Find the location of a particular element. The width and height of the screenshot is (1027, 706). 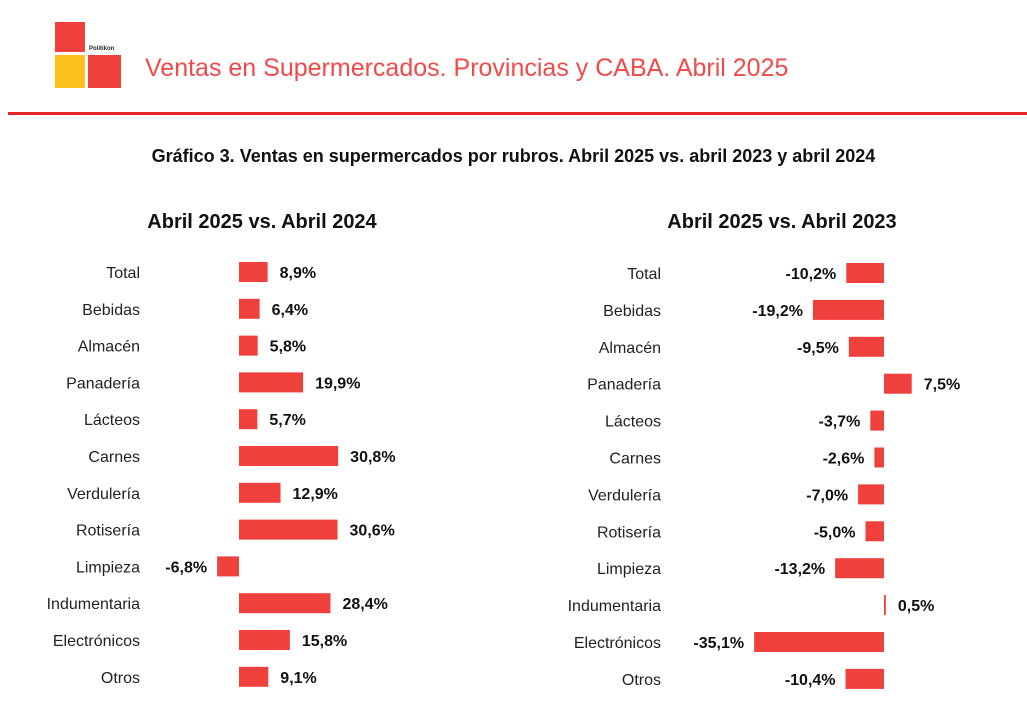

chart2-value-label: -35,1% is located at coordinates (718, 643).